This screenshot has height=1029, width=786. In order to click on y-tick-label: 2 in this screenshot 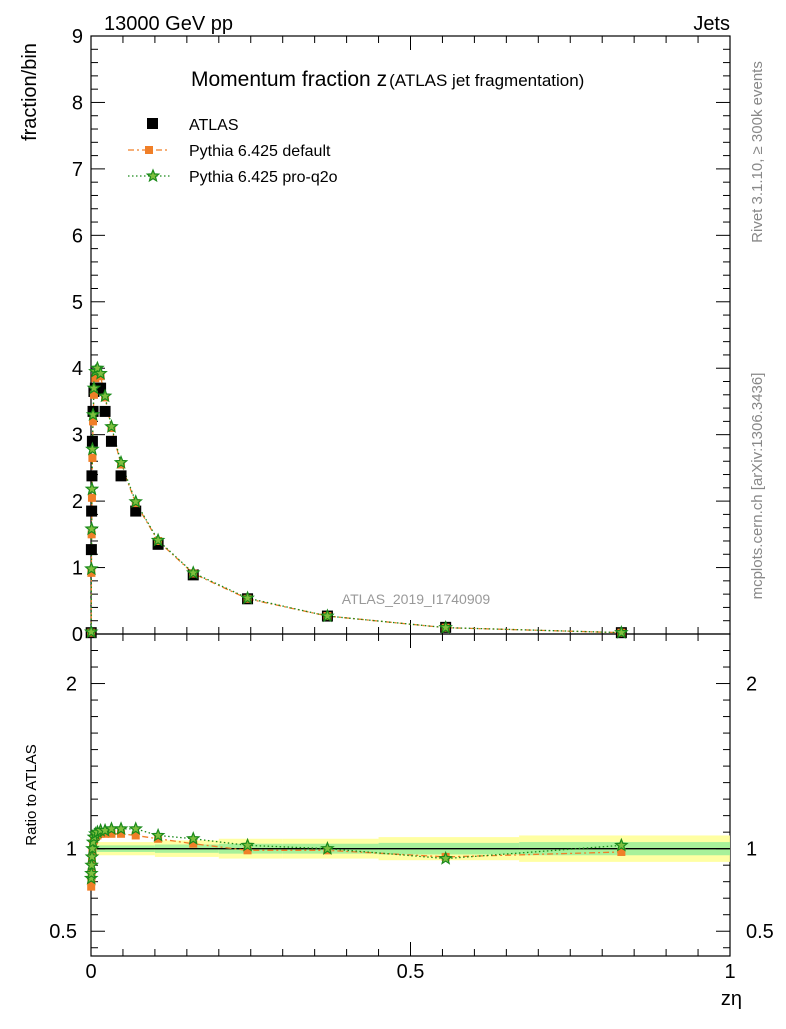, I will do `click(77, 502)`.